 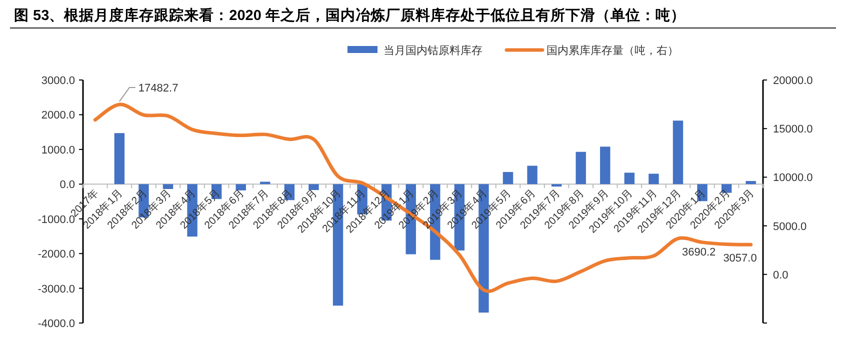 I want to click on y-tick-label: -1000.0, so click(x=56, y=220).